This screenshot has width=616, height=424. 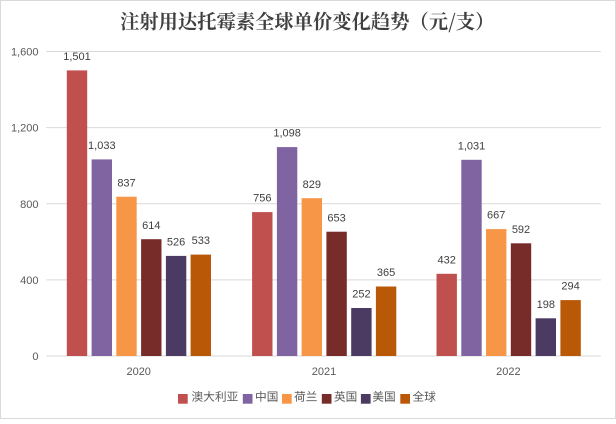 What do you see at coordinates (35, 357) in the screenshot?
I see `svg-text: 0` at bounding box center [35, 357].